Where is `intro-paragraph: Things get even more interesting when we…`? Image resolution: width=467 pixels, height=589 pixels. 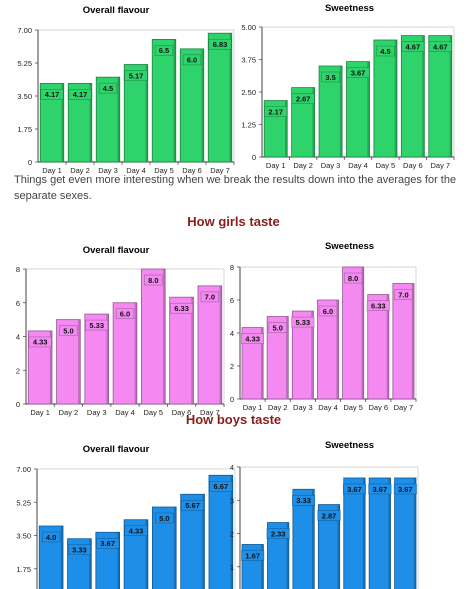
intro-paragraph: Things get even more interesting when we… is located at coordinates (235, 188).